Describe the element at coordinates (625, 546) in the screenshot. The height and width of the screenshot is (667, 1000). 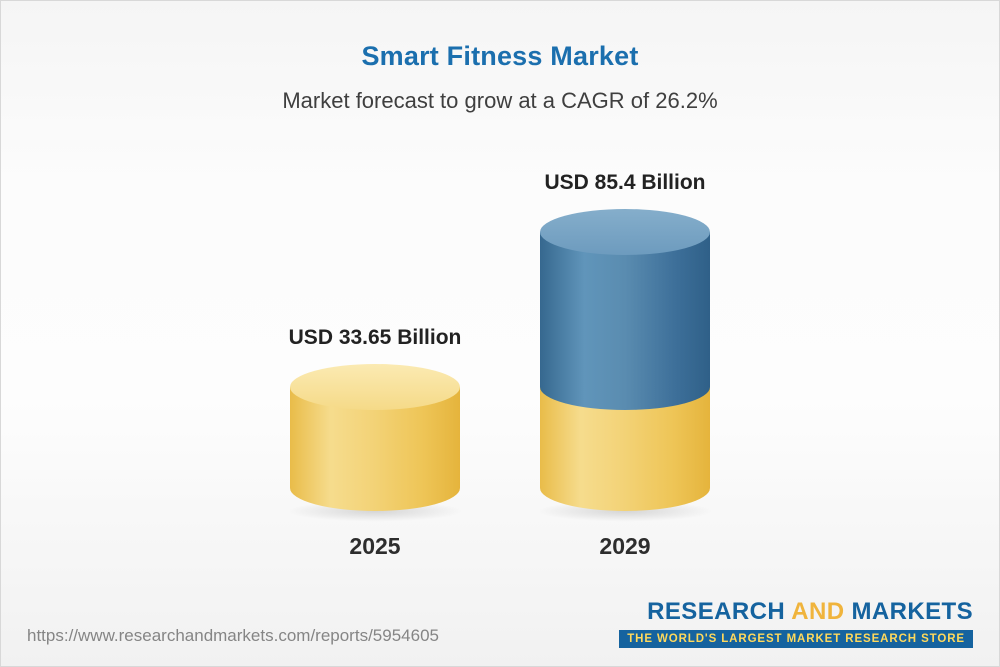
I see `axis-label-2029: 2029` at that location.